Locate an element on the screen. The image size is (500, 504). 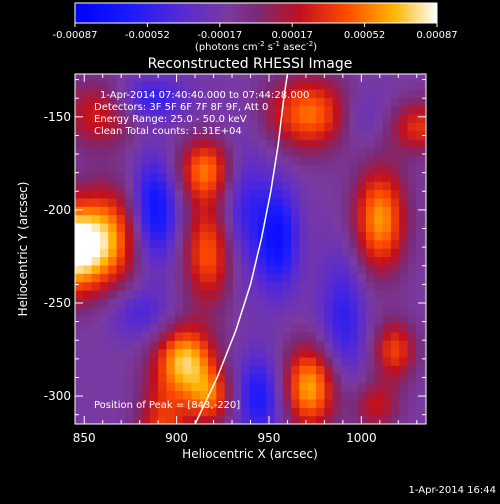
x-tick-label: 950 is located at coordinates (269, 438).